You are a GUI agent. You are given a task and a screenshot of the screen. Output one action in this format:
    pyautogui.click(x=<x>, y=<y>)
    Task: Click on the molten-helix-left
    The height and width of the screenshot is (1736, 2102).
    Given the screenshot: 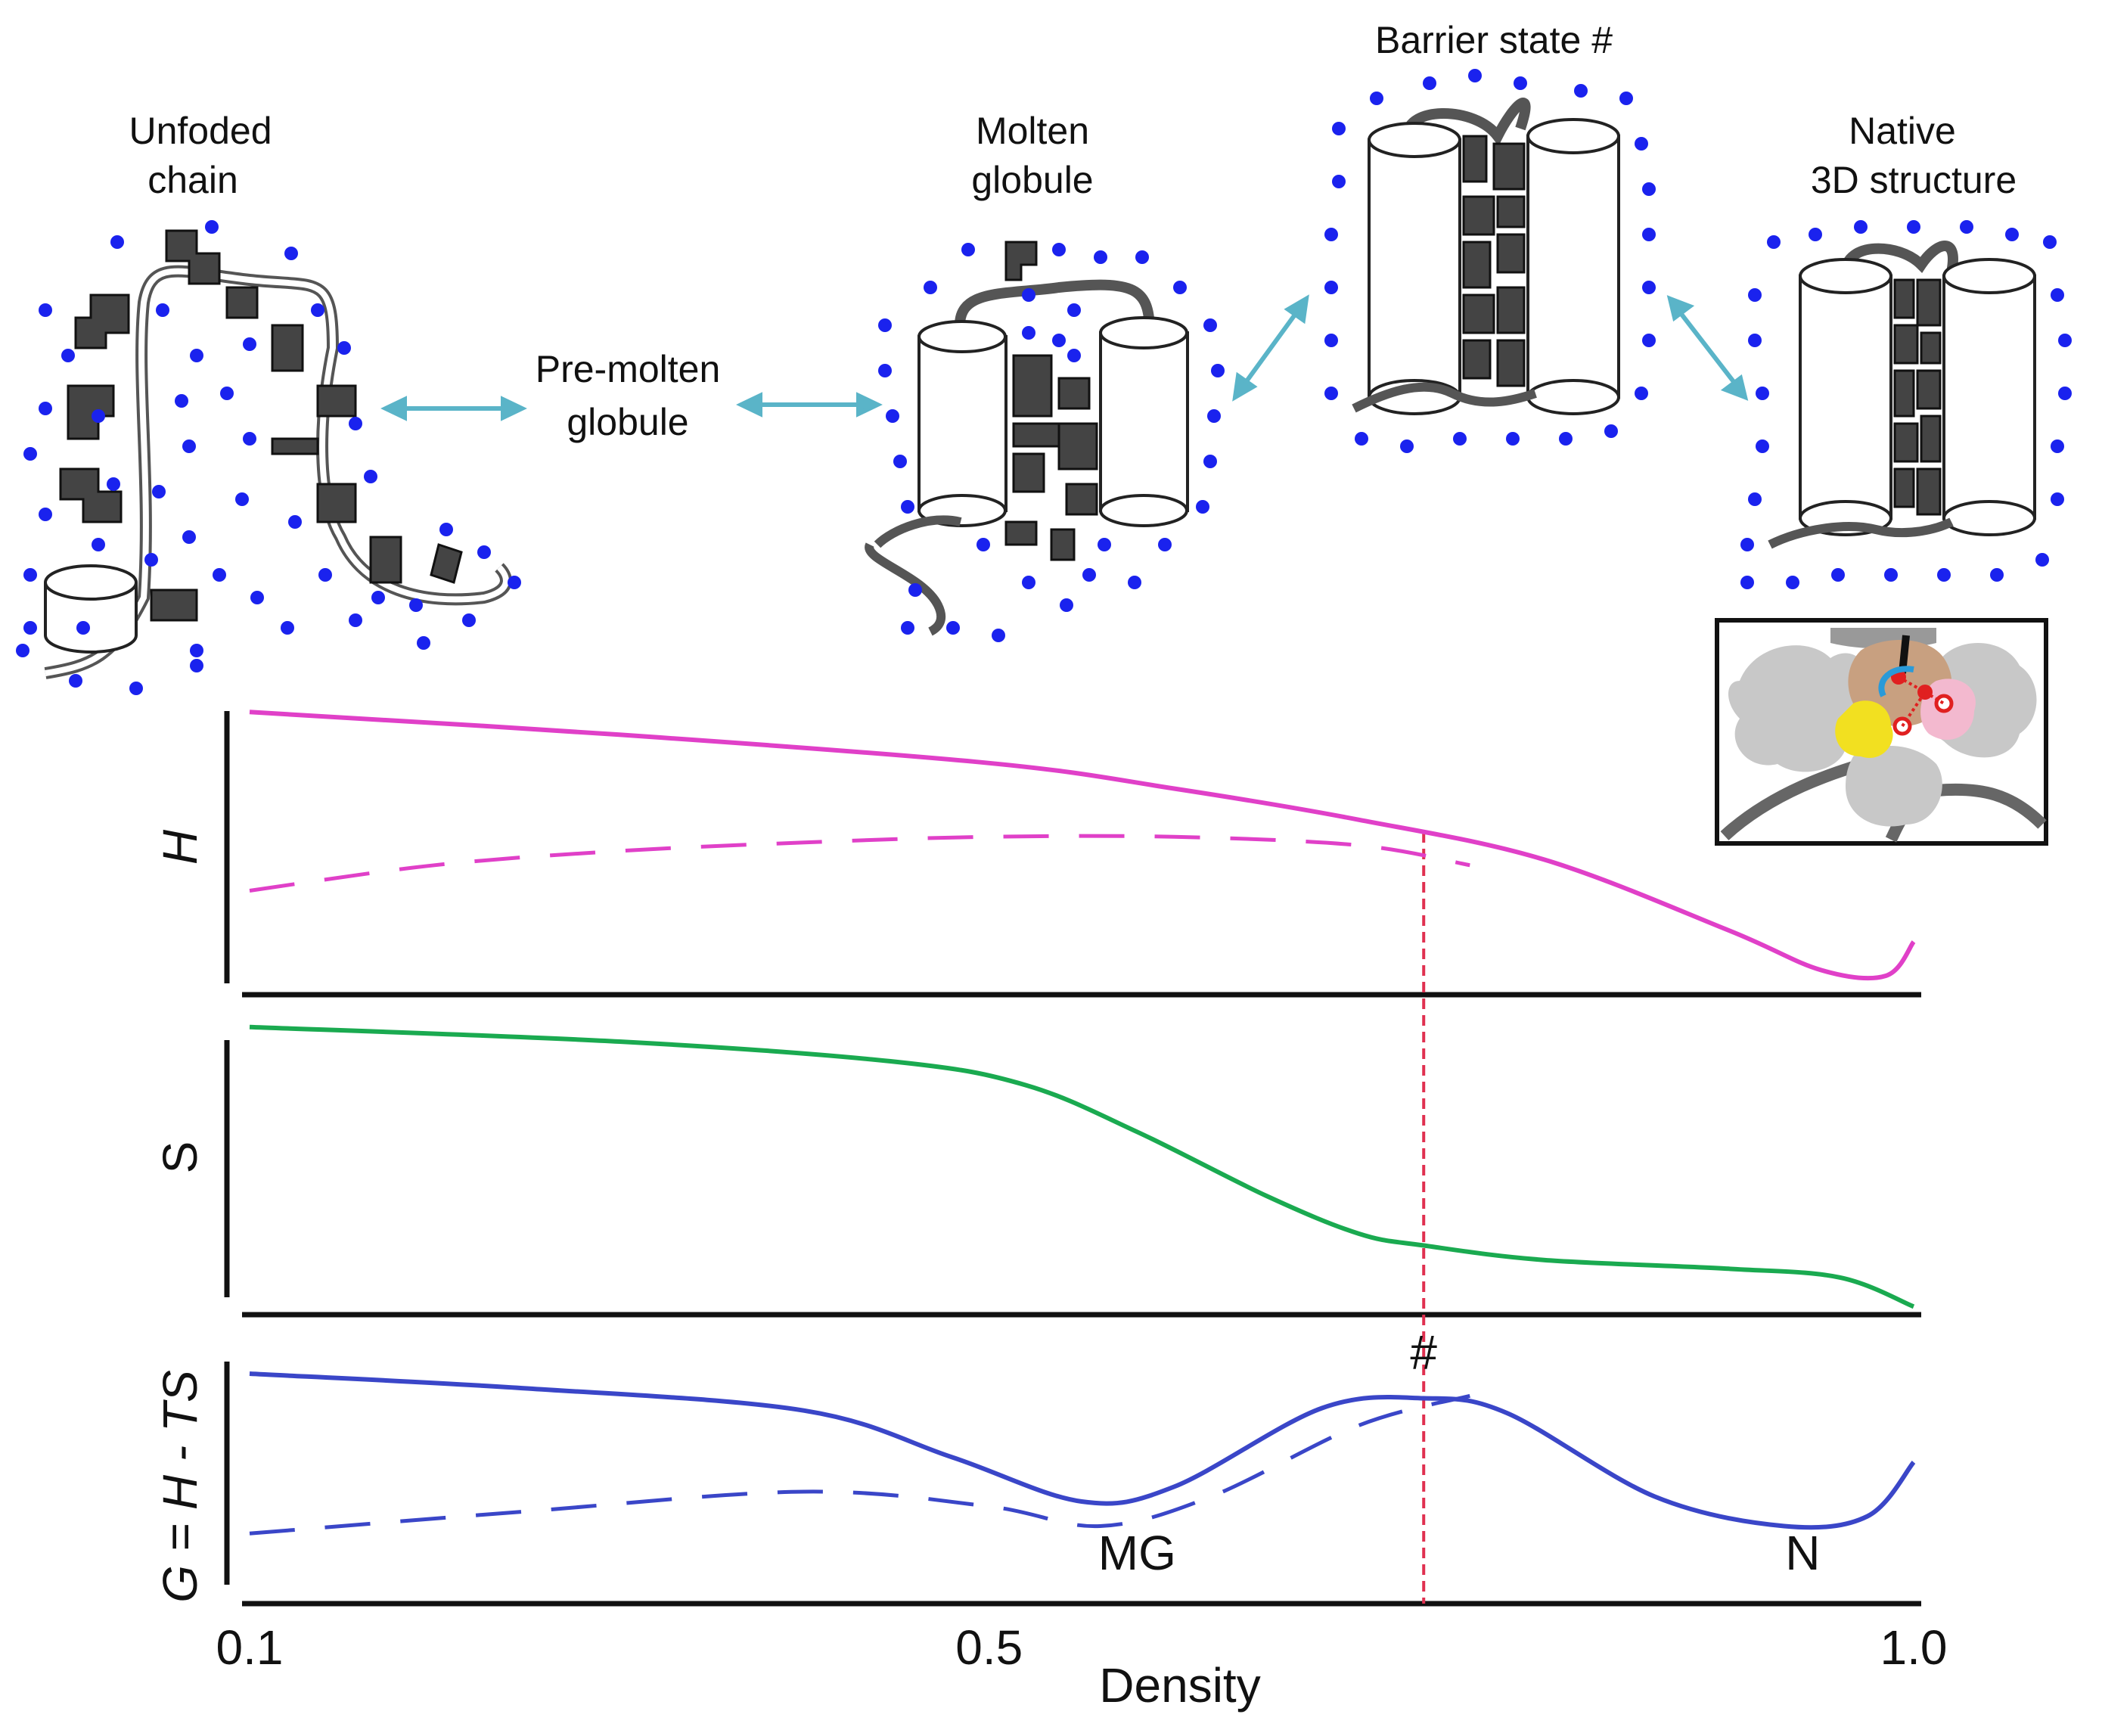 What is the action you would take?
    pyautogui.click(x=962, y=423)
    